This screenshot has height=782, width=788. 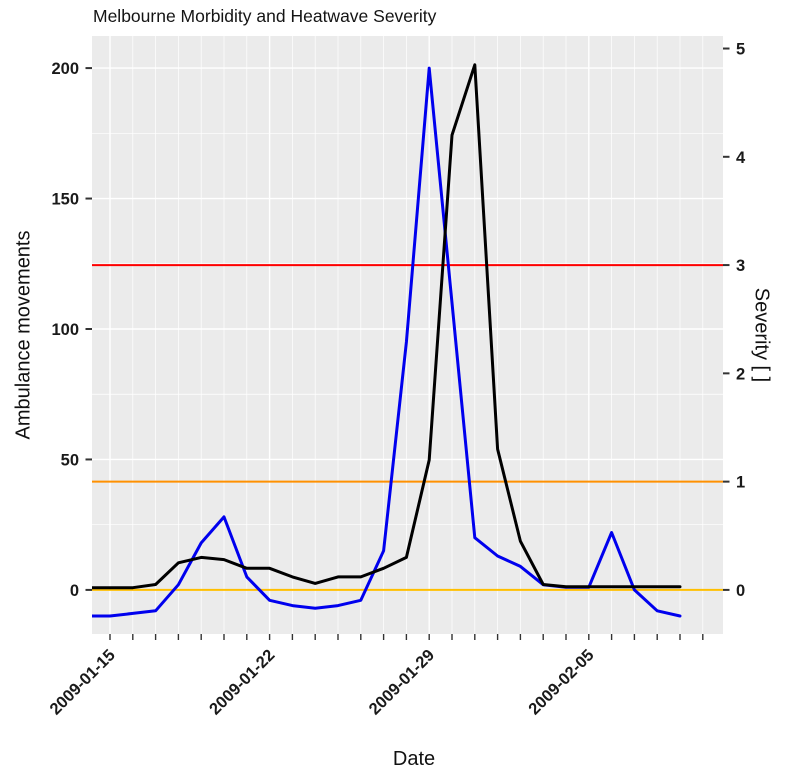 What do you see at coordinates (65, 200) in the screenshot?
I see `left-axis-tick-label: 150` at bounding box center [65, 200].